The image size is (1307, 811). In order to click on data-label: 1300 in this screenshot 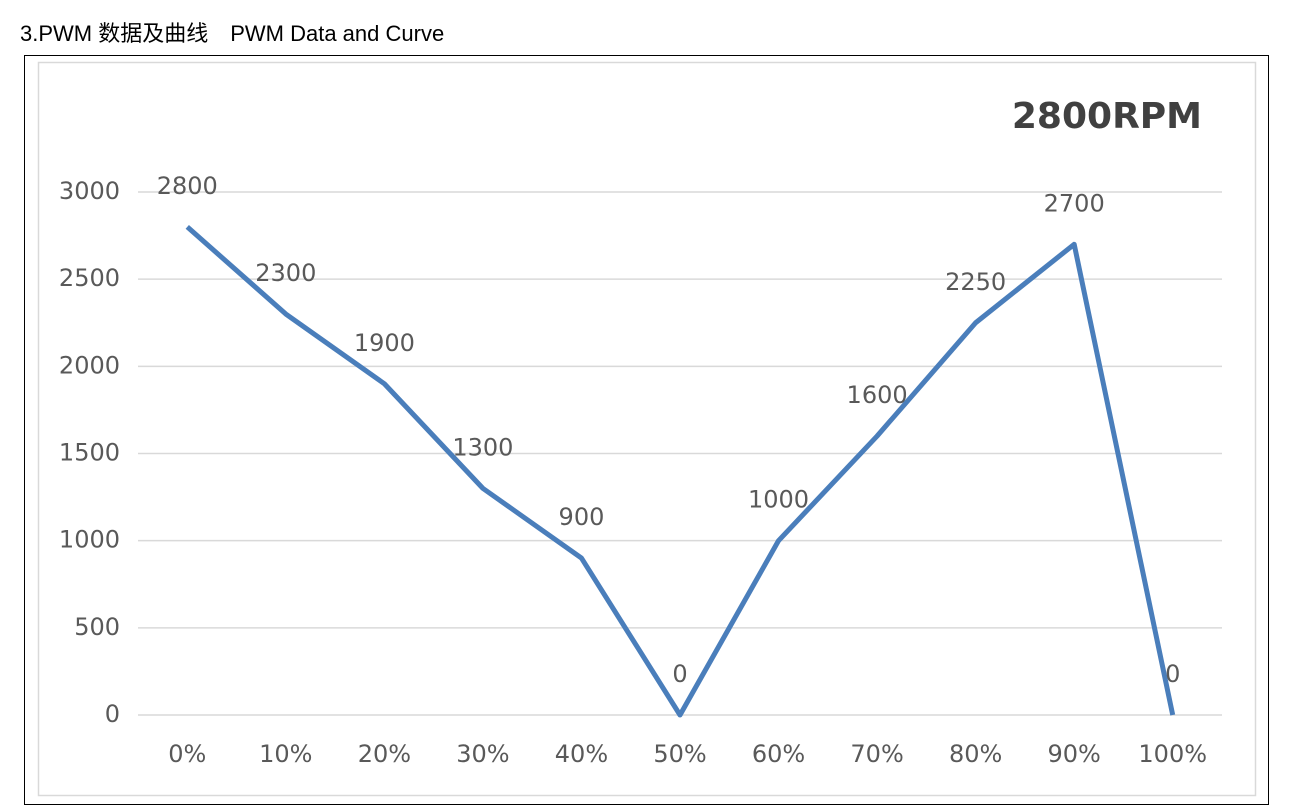, I will do `click(482, 447)`.